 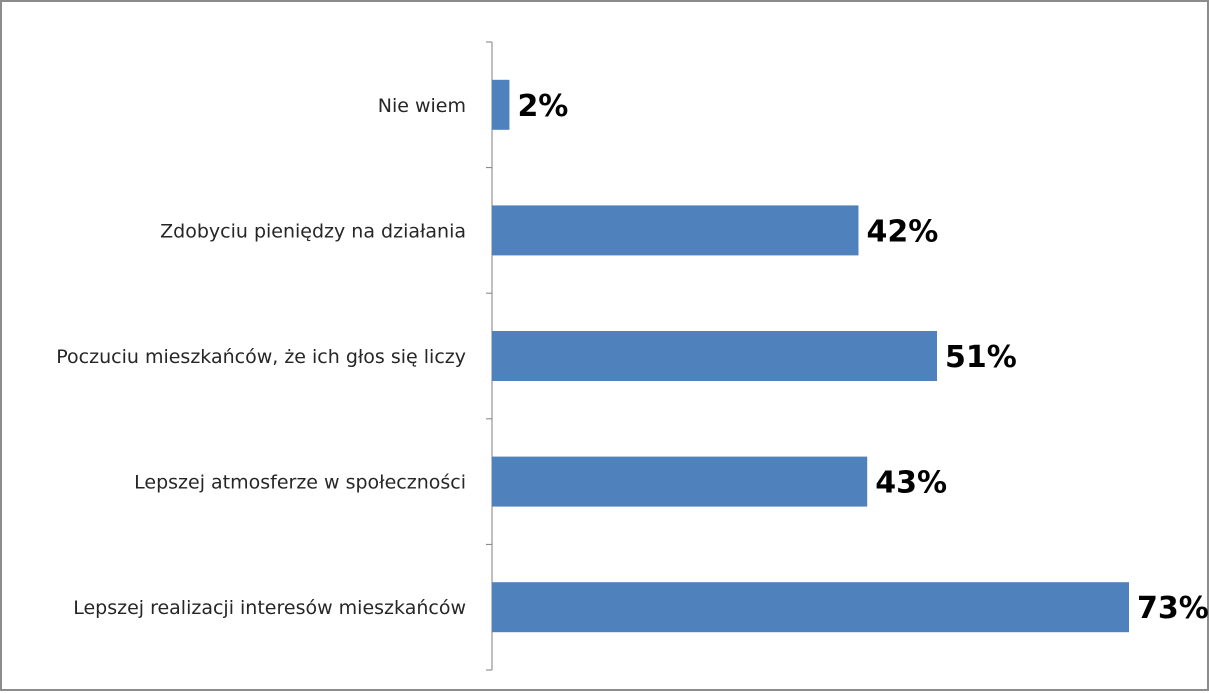 I want to click on category-label: Lepszej atmosferze w społeczności, so click(x=300, y=483).